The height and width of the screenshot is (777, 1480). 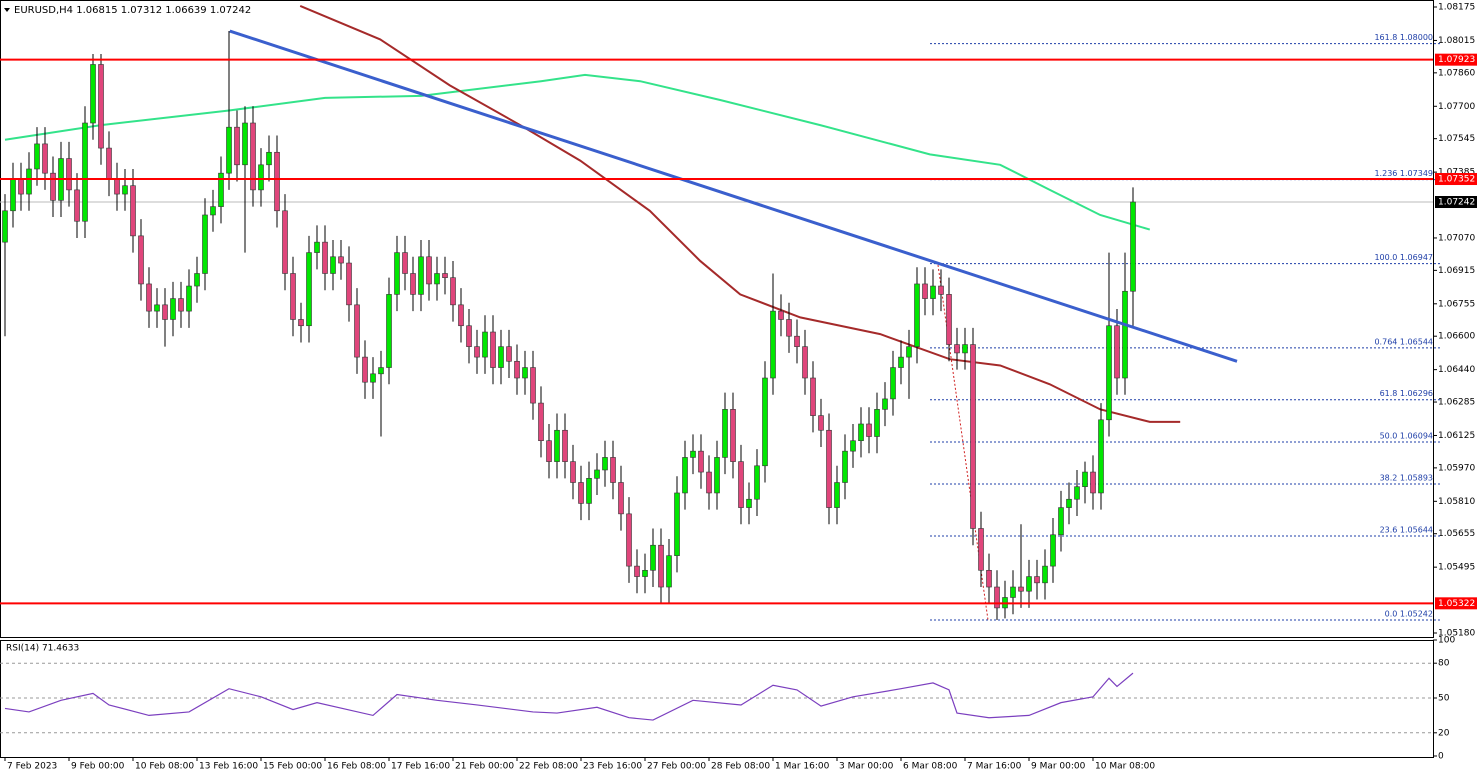 I want to click on y-tick-label: 100, so click(x=1446, y=641).